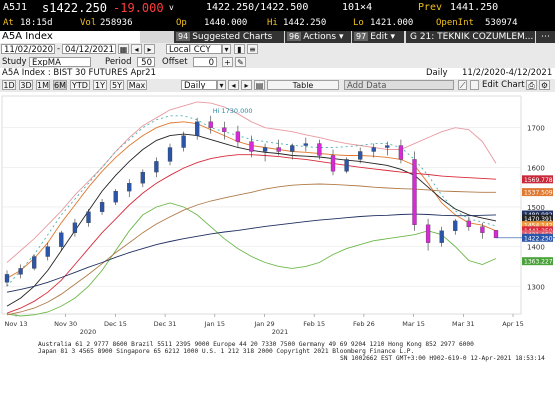 The width and height of the screenshot is (555, 400). Describe the element at coordinates (544, 85) in the screenshot. I see `settings-icon: ⚙` at that location.